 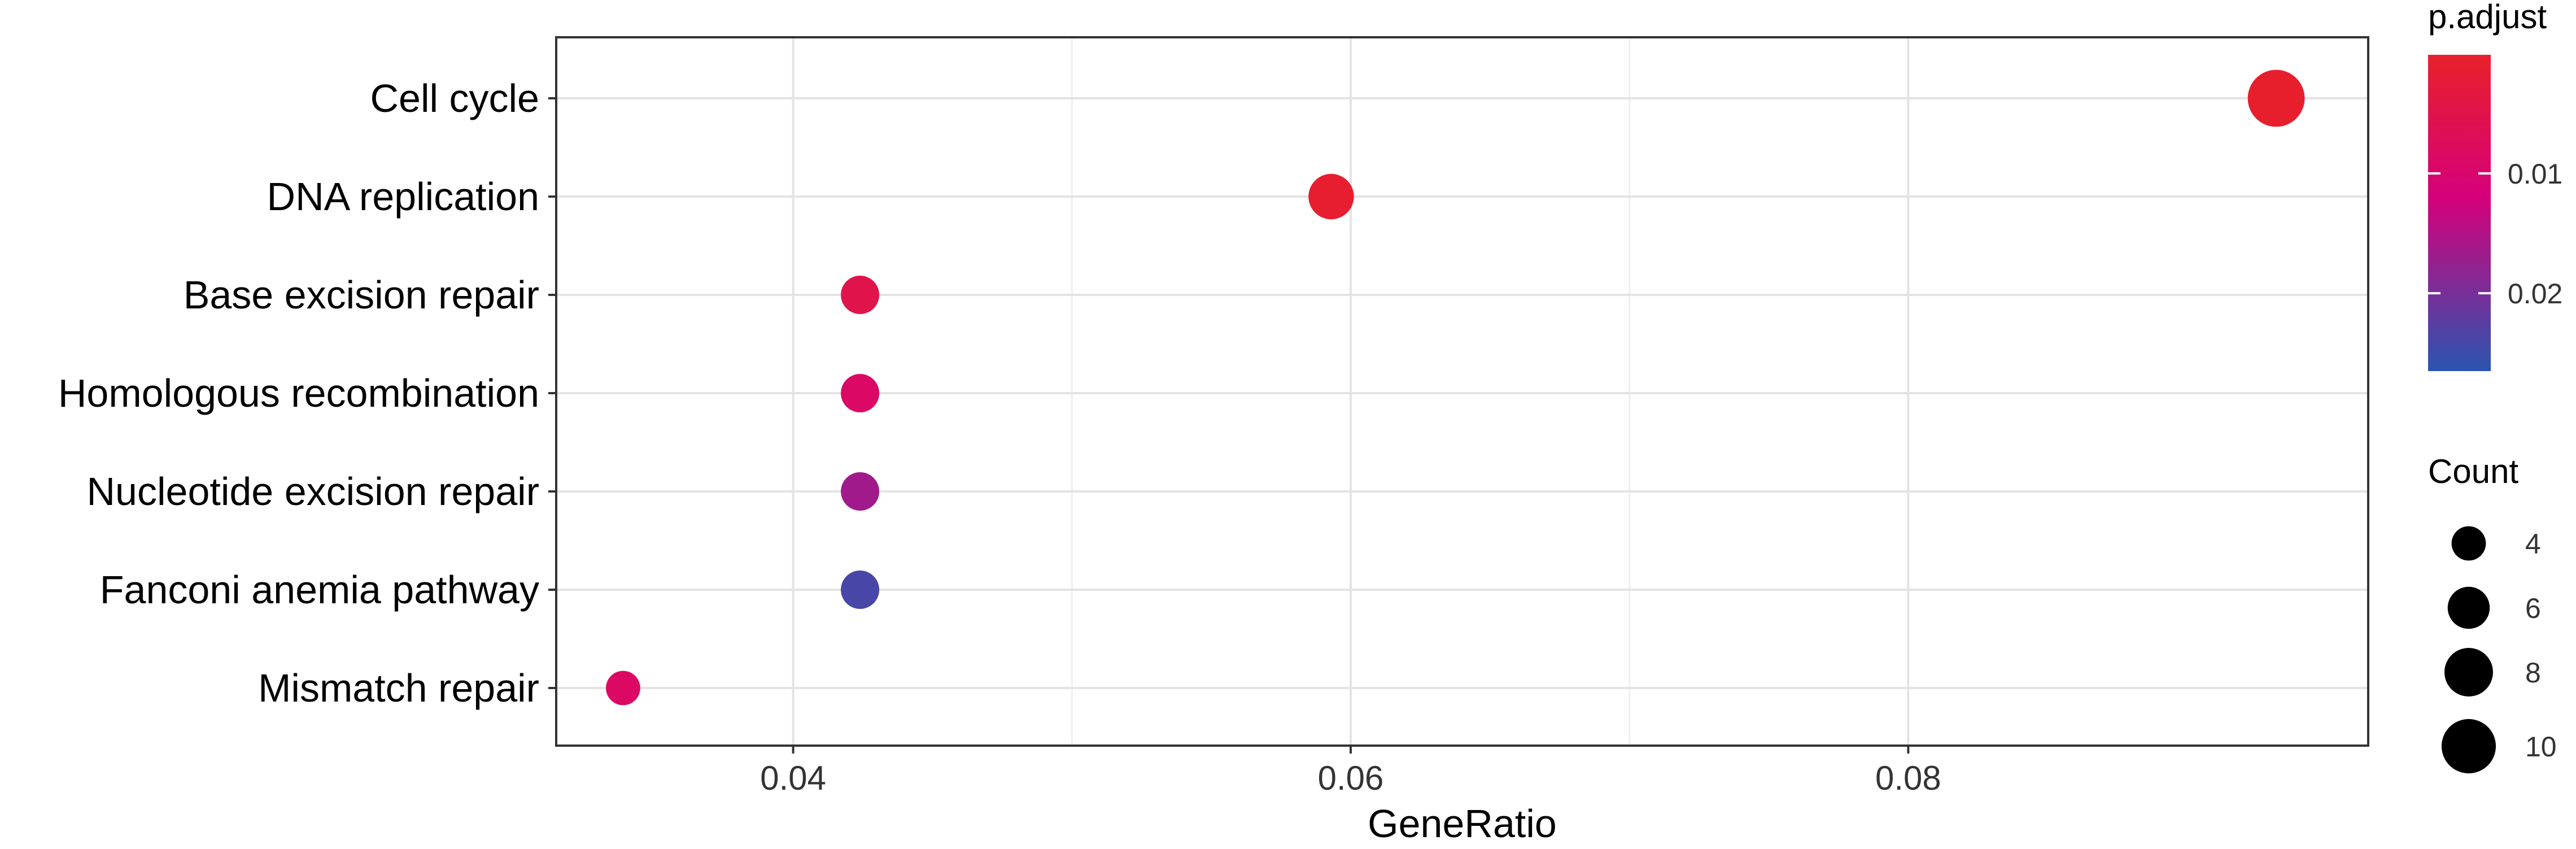 I want to click on y-tick-label: Mismatch repair, so click(x=399, y=688).